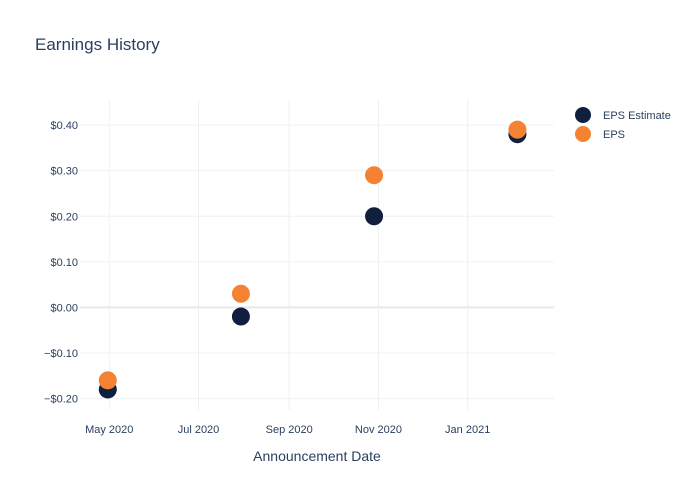 Image resolution: width=700 pixels, height=500 pixels. What do you see at coordinates (64, 217) in the screenshot?
I see `y-tick-label: $0.20` at bounding box center [64, 217].